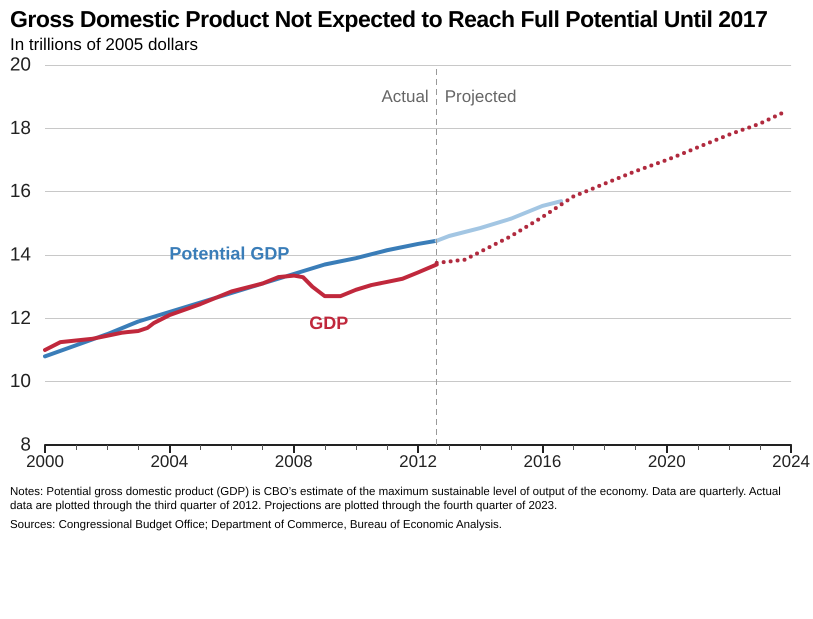 The height and width of the screenshot is (619, 813). What do you see at coordinates (405, 96) in the screenshot?
I see `annotation: Actual` at bounding box center [405, 96].